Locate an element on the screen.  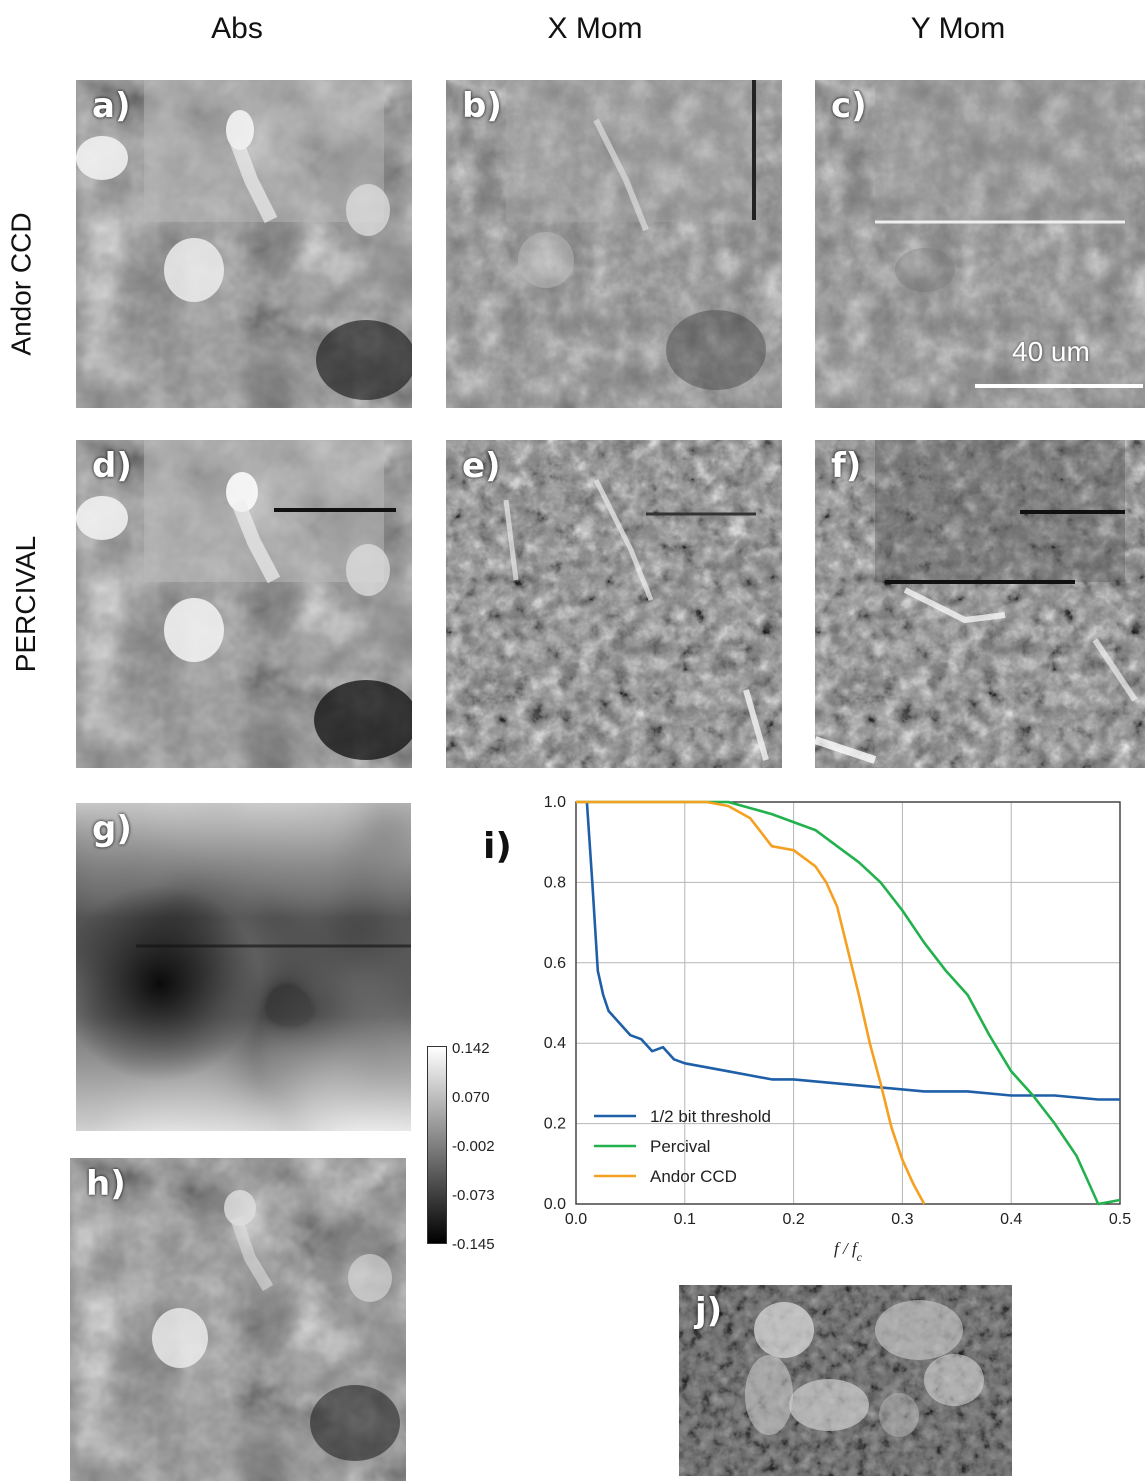
series-line-andor-ccd is located at coordinates (751, 1002).